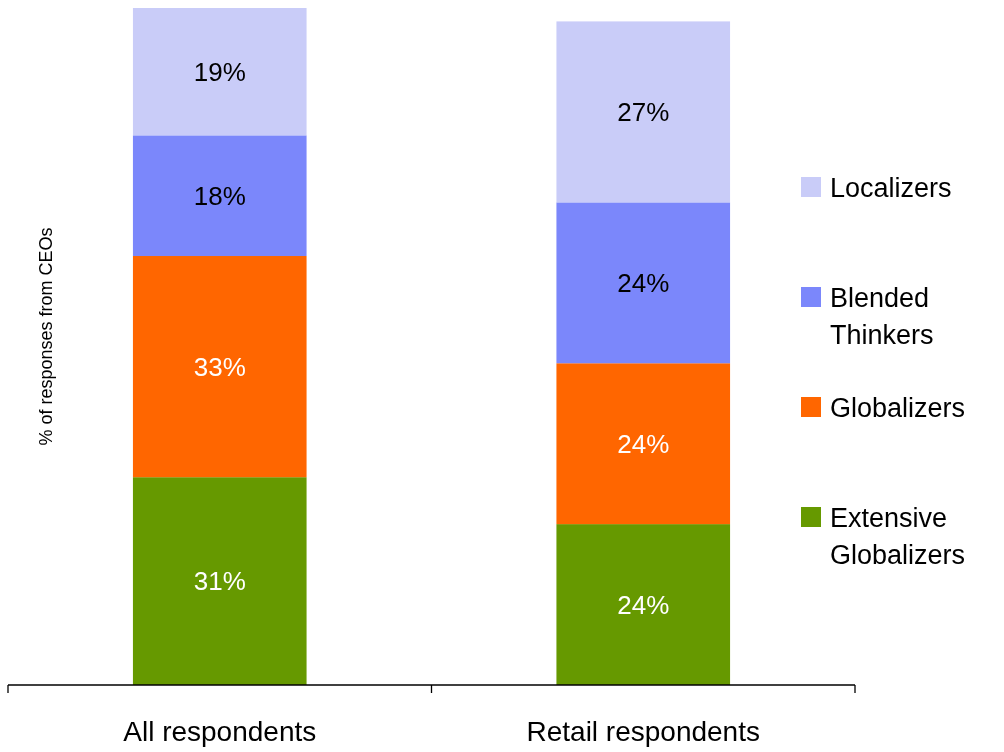 The width and height of the screenshot is (1004, 752). I want to click on data-label: 33%, so click(219, 366).